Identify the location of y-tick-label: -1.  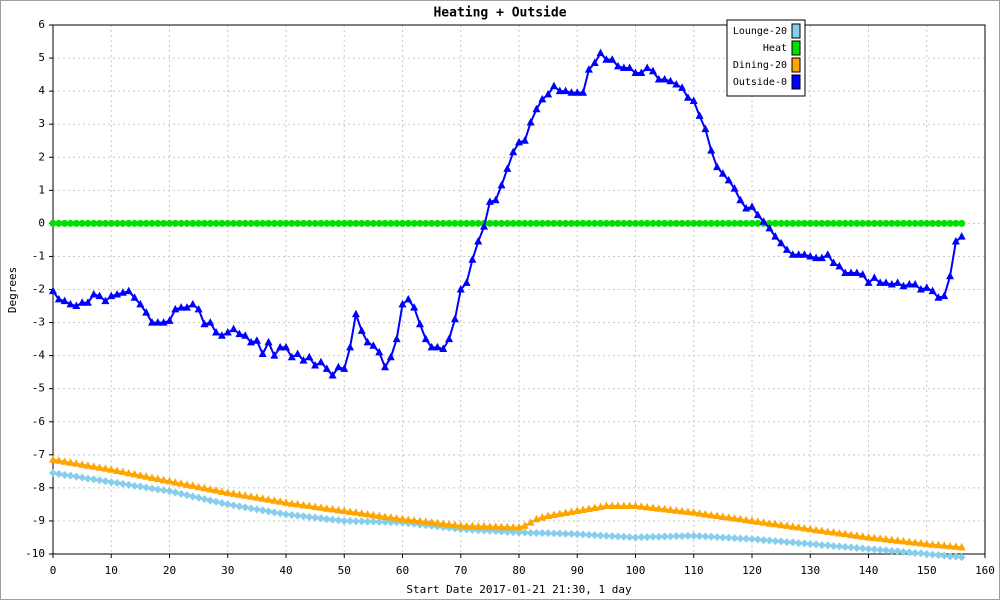
(38, 255).